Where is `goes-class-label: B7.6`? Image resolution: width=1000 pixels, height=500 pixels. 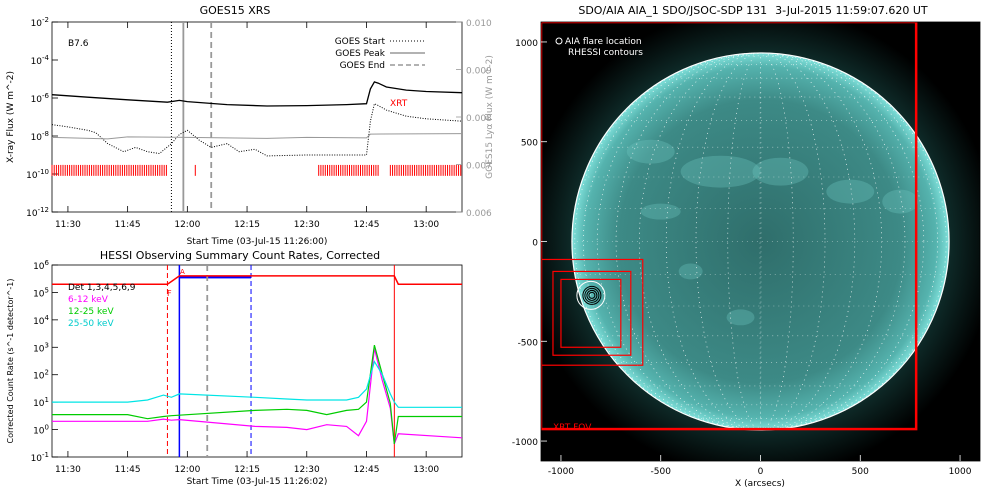 goes-class-label: B7.6 is located at coordinates (78, 44).